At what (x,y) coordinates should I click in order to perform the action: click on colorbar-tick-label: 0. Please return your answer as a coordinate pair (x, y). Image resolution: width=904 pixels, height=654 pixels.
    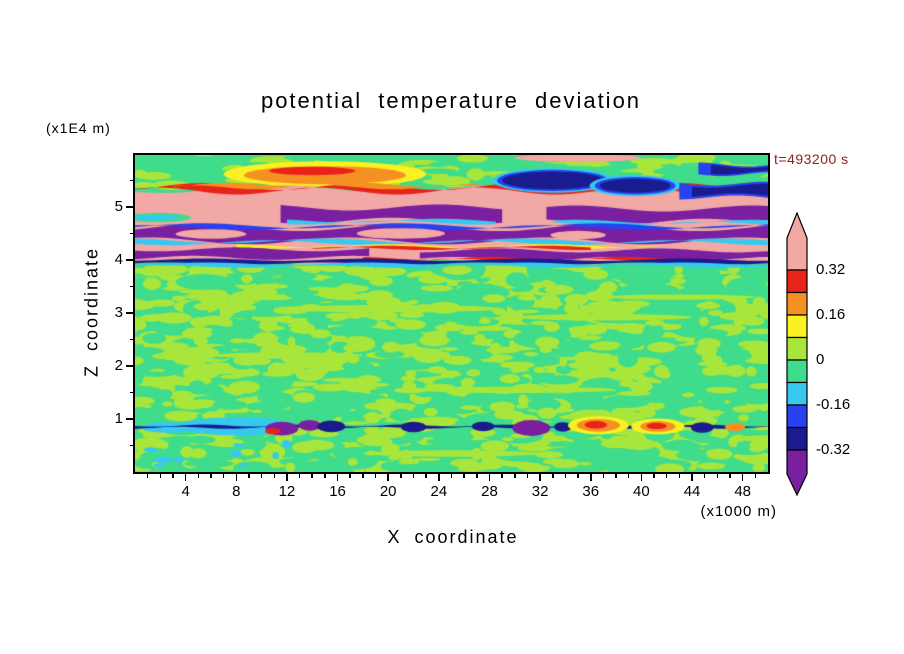
    Looking at the image, I should click on (820, 359).